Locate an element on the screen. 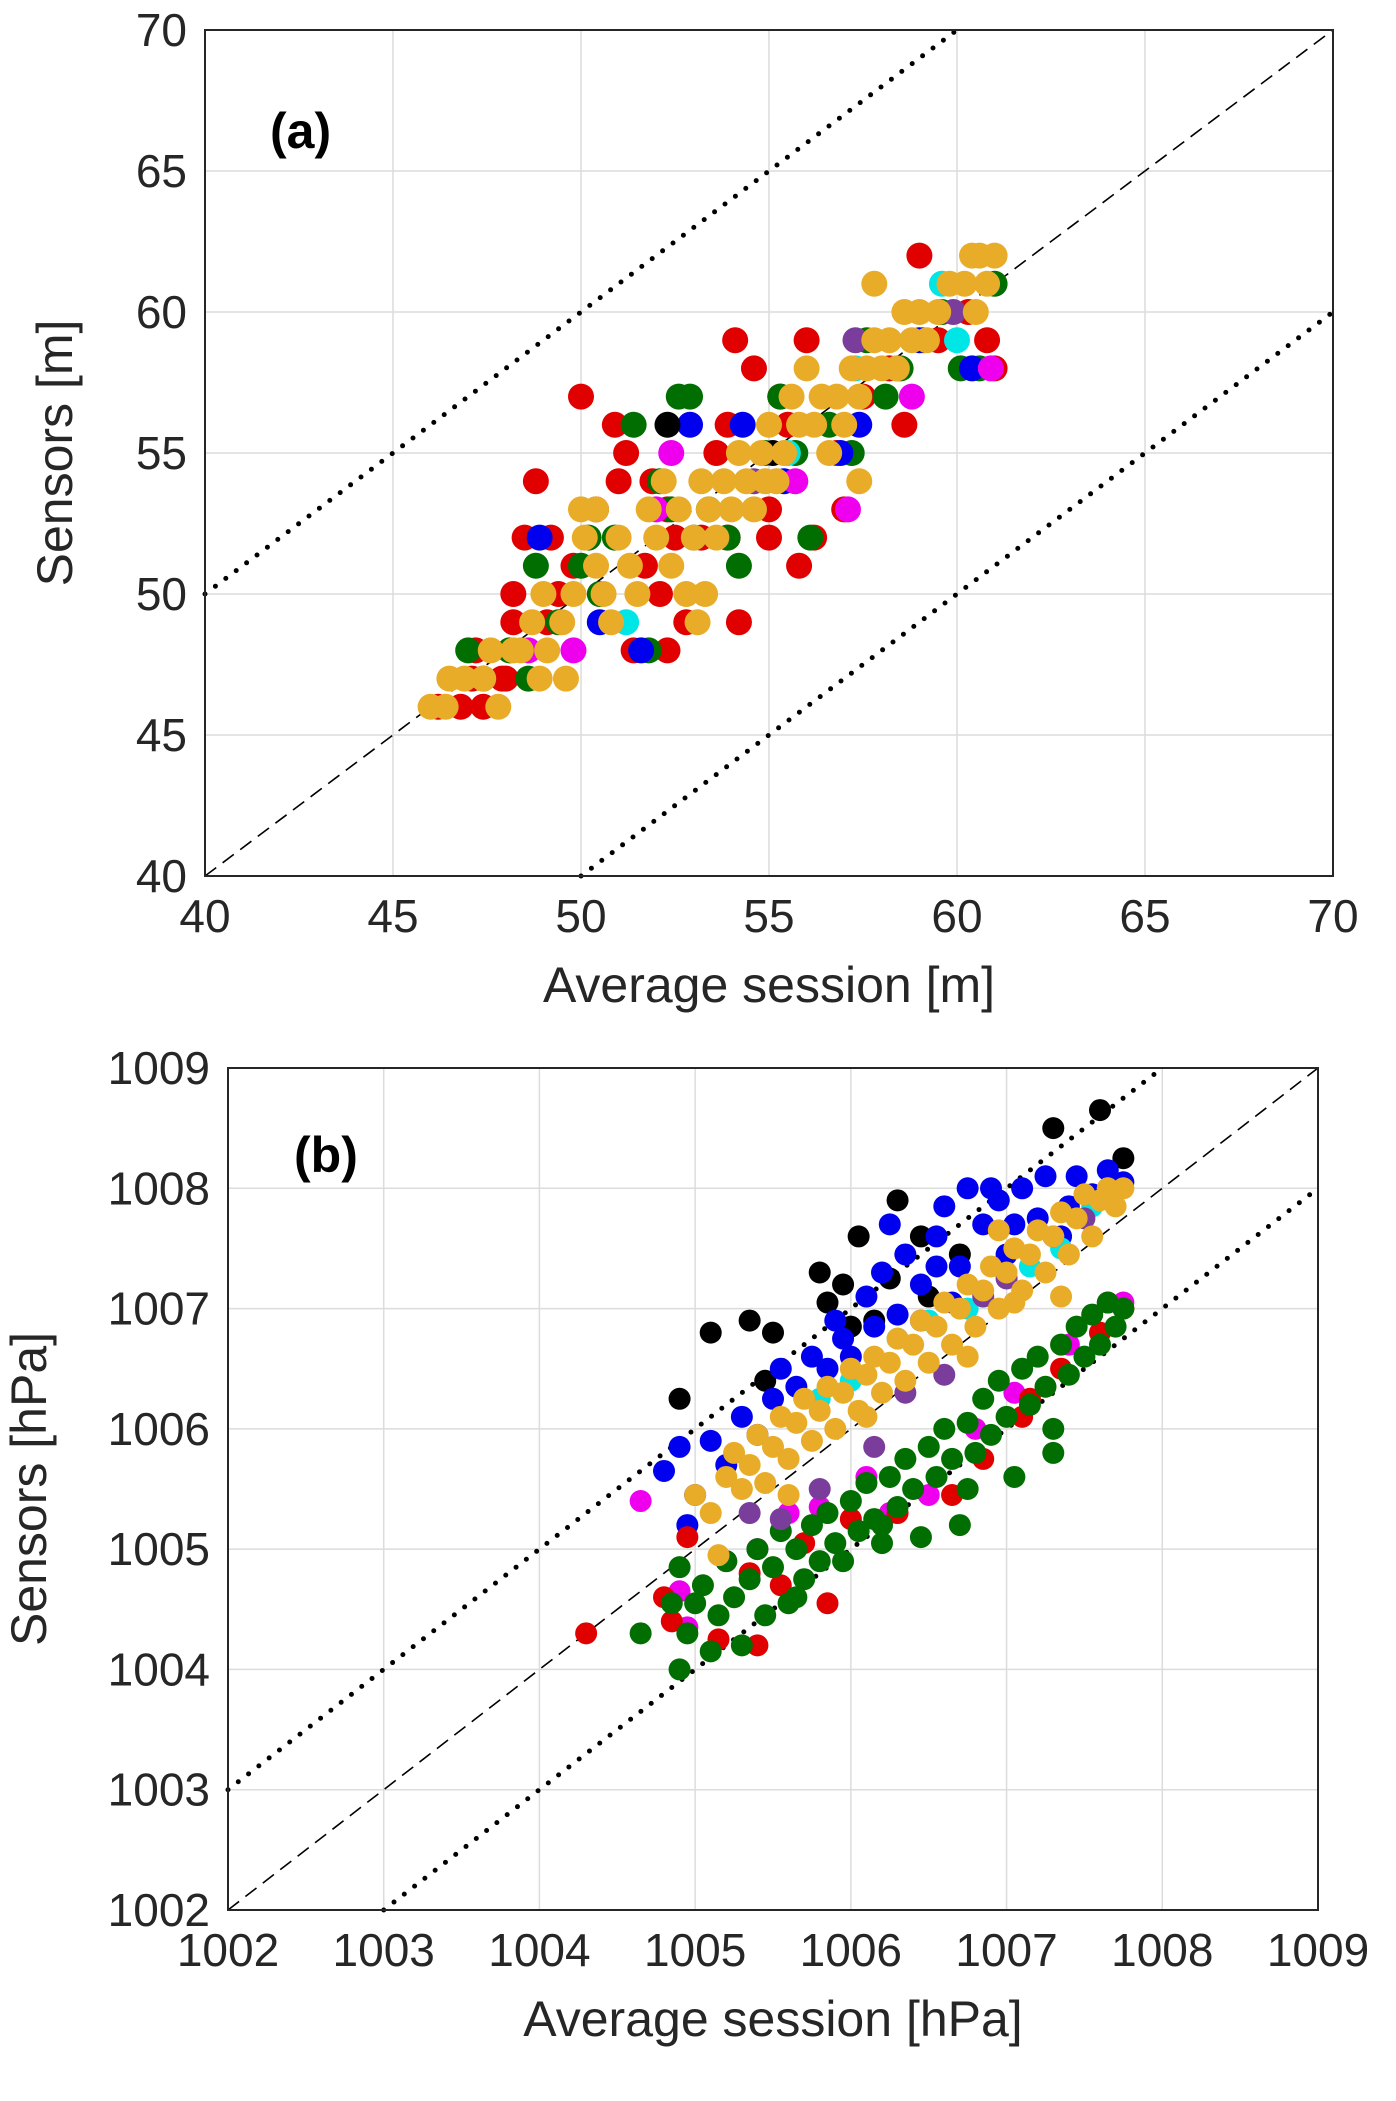 The image size is (1396, 2101). y-tick-labels-b: 1002 1003 1004 1005 1006 1007 1008 1009 is located at coordinates (159, 1489).